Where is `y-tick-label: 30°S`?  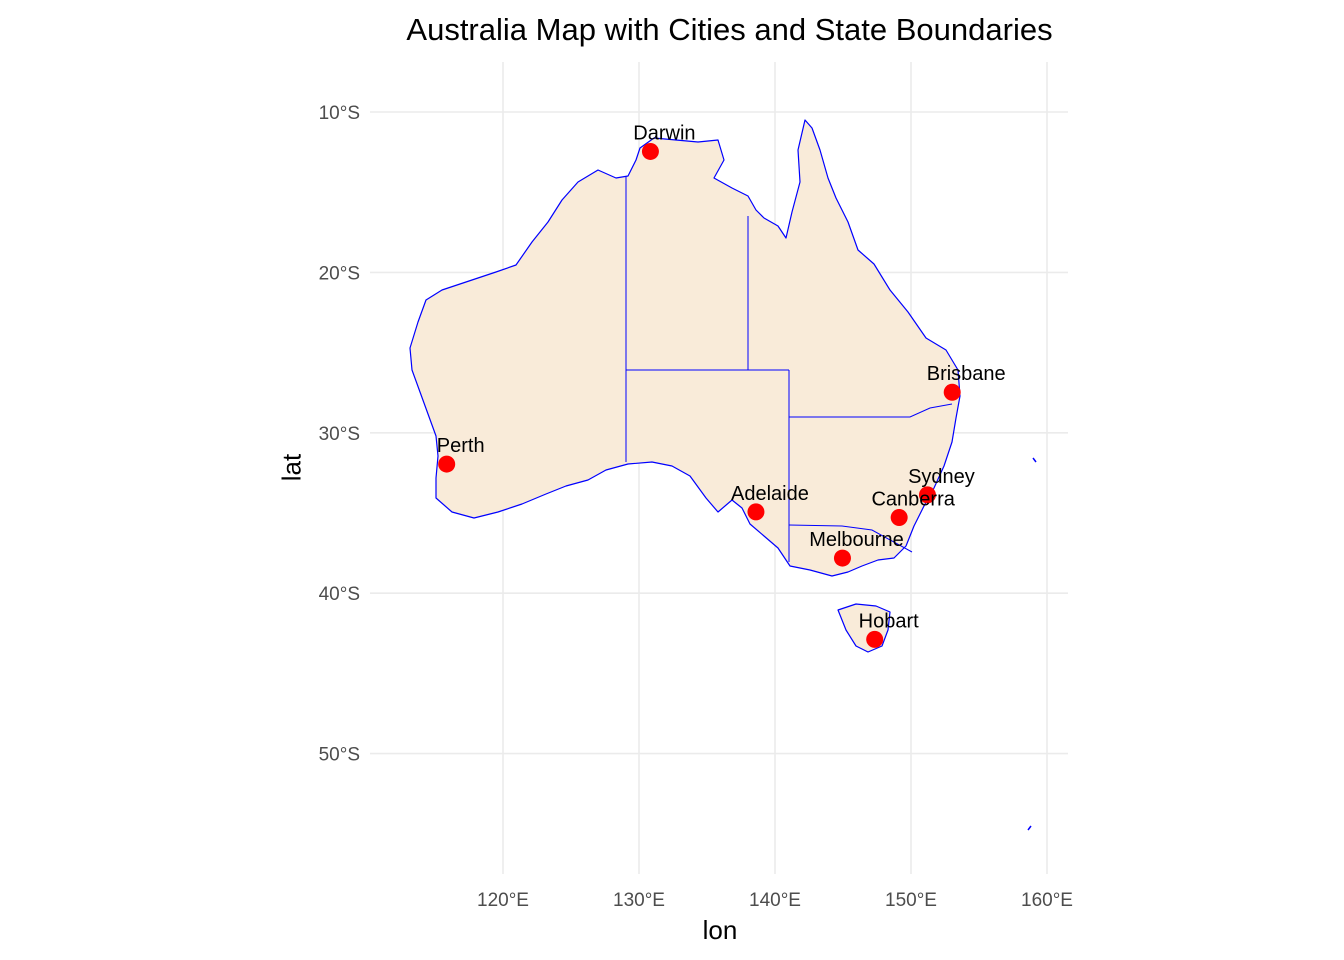 y-tick-label: 30°S is located at coordinates (339, 434).